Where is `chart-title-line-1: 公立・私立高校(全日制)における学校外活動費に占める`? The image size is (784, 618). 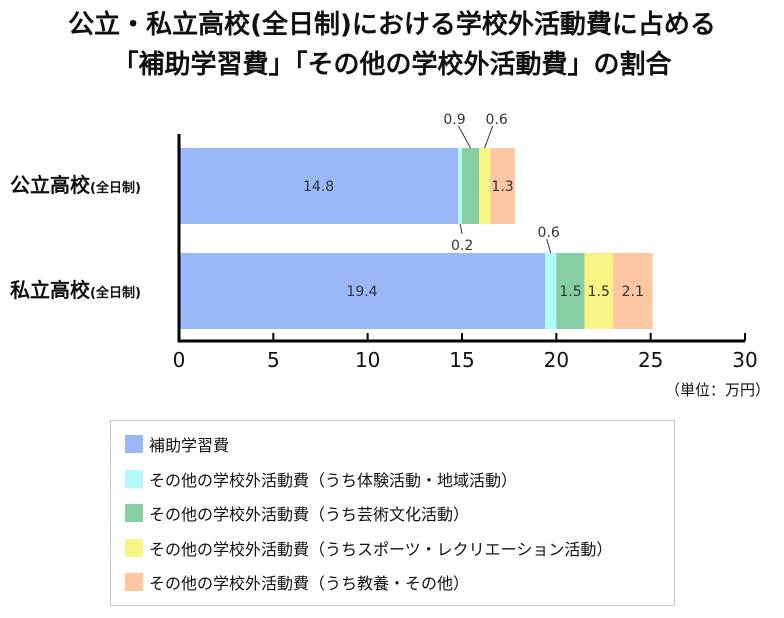
chart-title-line-1: 公立・私立高校(全日制)における学校外活動費に占める is located at coordinates (392, 25).